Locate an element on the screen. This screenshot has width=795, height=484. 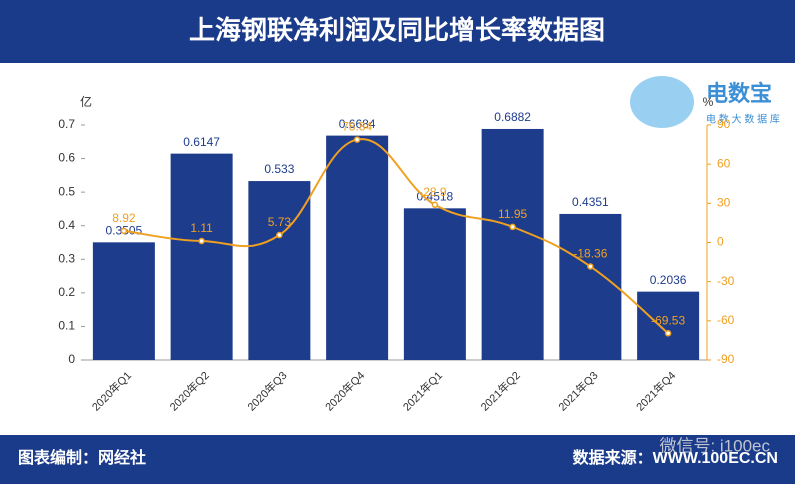
header-band is located at coordinates (397, 31).